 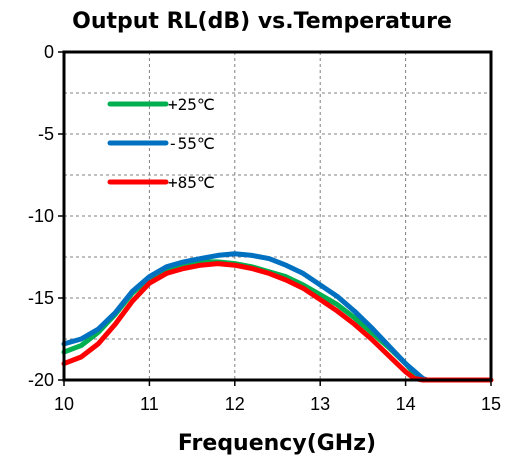 I want to click on y-tick-label: -15, so click(x=41, y=298).